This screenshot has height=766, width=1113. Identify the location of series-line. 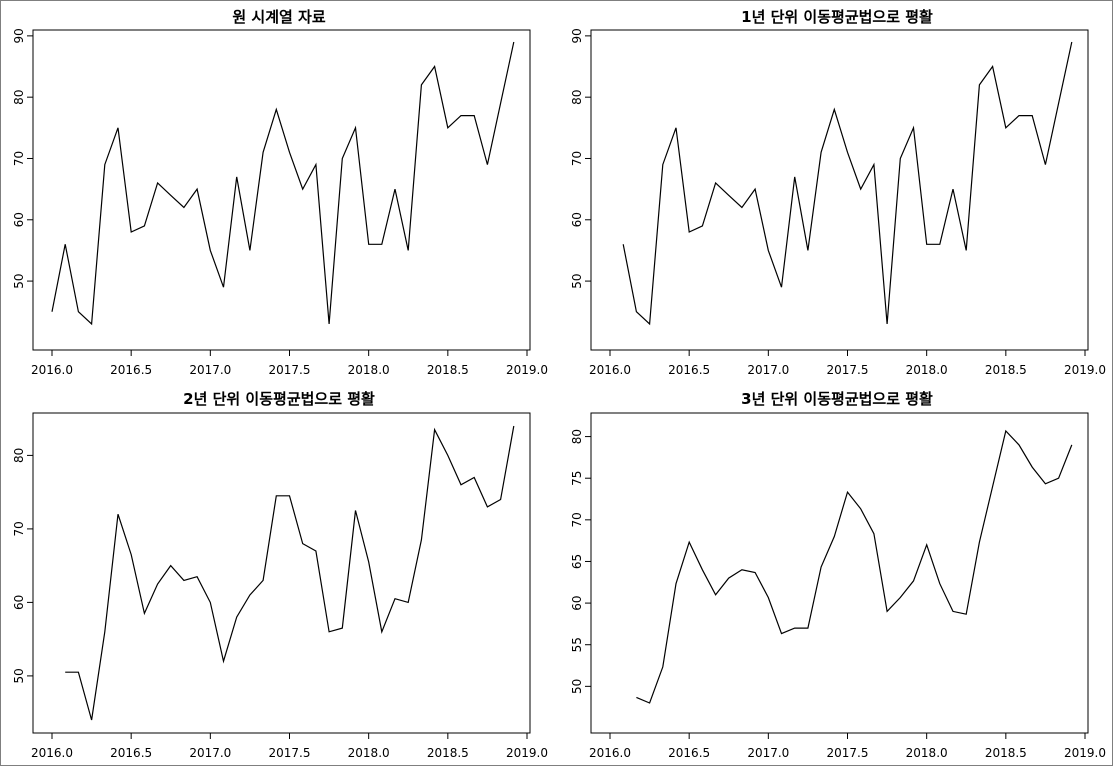
(854, 566).